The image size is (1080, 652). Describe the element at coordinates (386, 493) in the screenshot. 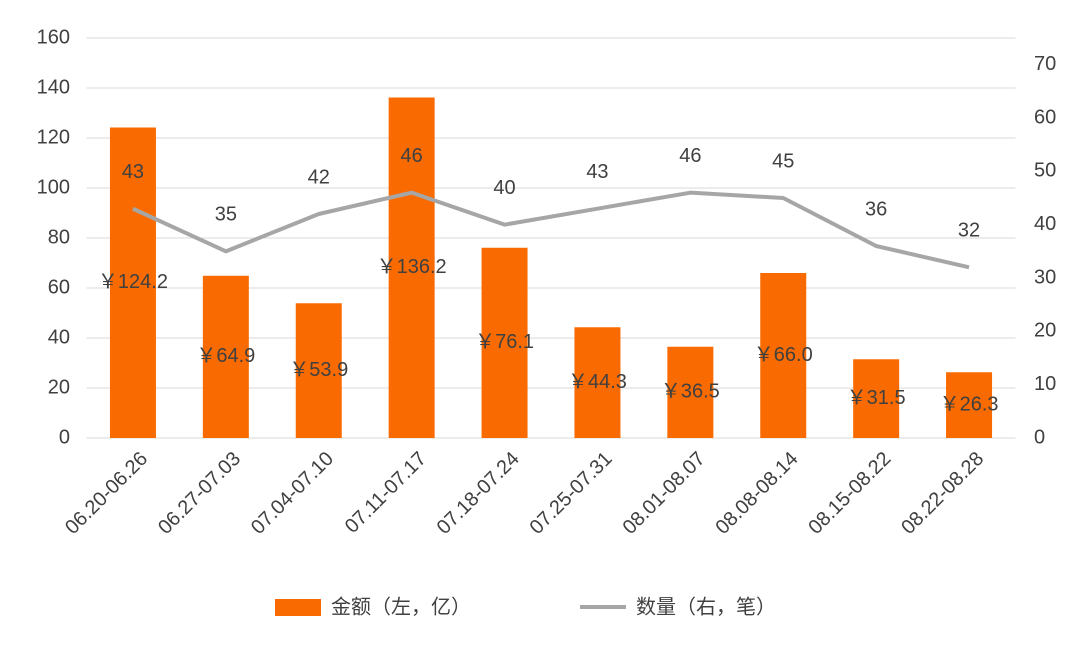

I see `x-tick-label: 07.11-07.17` at that location.